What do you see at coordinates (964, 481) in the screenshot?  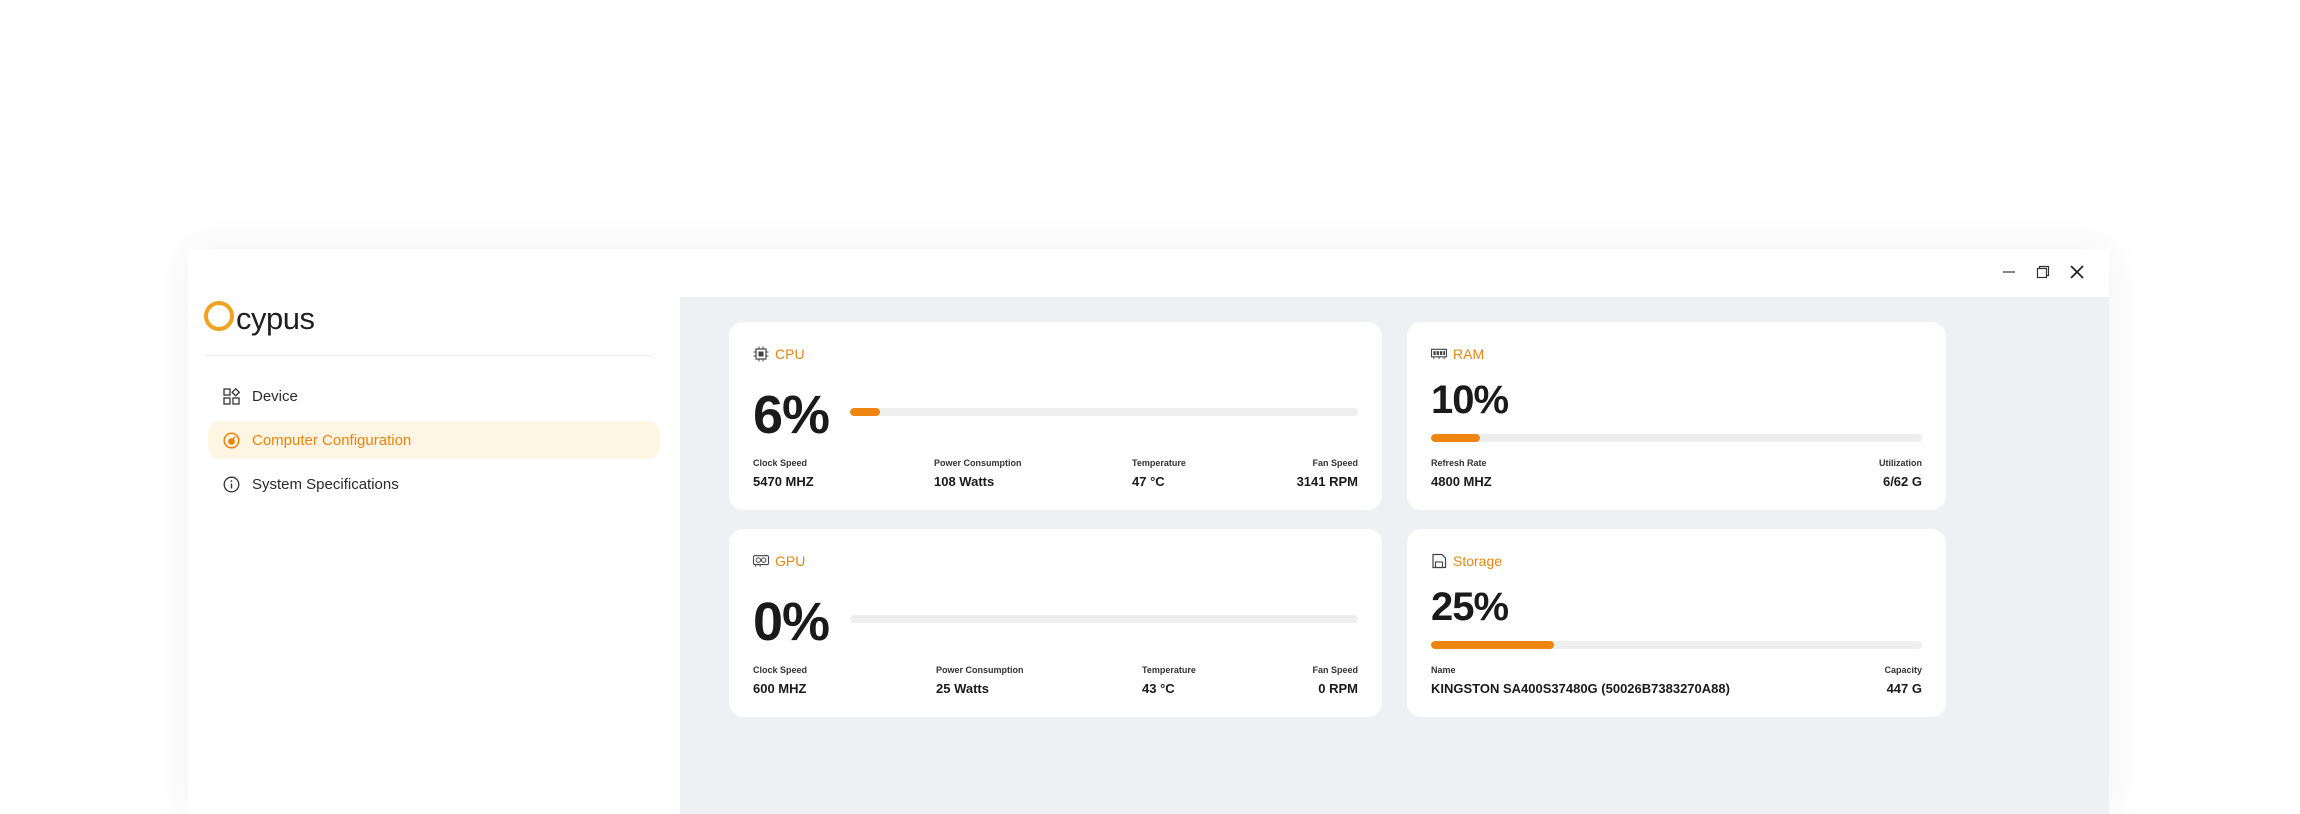 I see `stat-value: 108 Watts` at bounding box center [964, 481].